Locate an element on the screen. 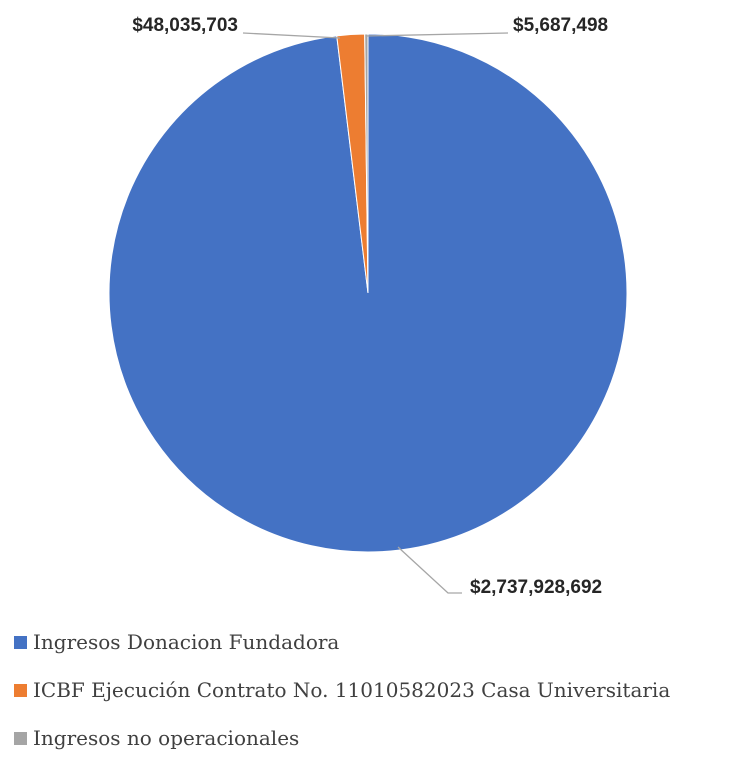 The width and height of the screenshot is (756, 766). leader-line-donacion is located at coordinates (429, 570).